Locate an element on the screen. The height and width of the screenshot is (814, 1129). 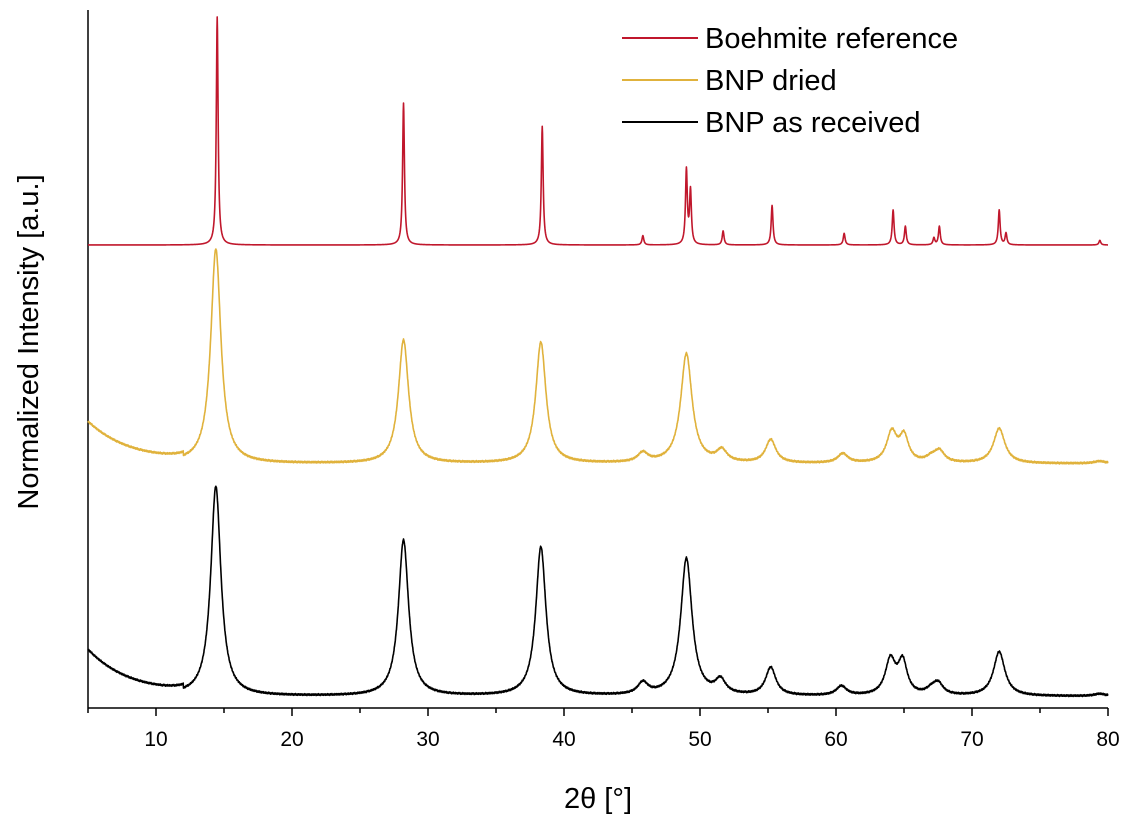
legend-label: BNP as received is located at coordinates (812, 123).